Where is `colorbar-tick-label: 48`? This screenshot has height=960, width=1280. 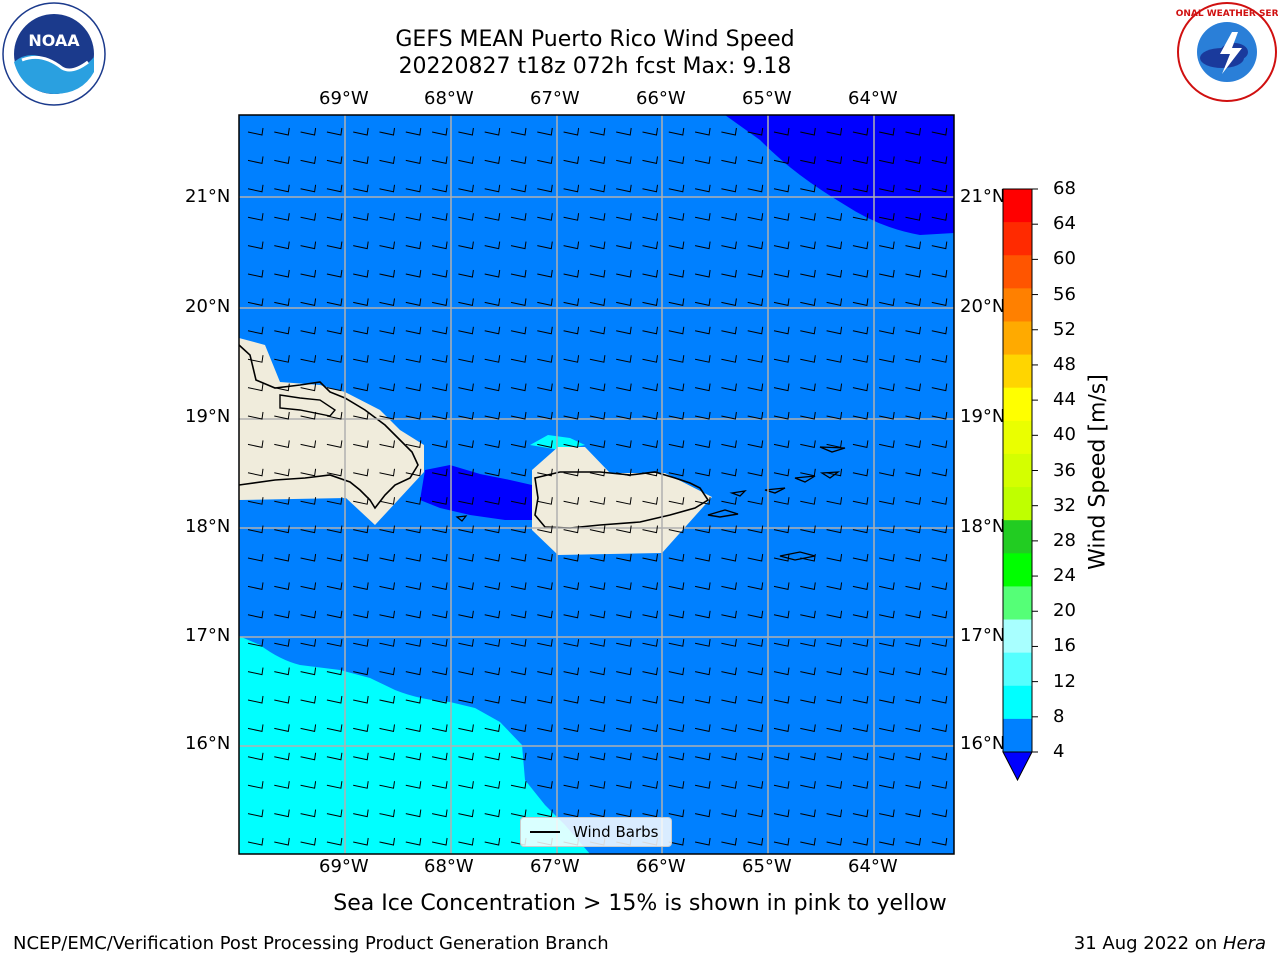 colorbar-tick-label: 48 is located at coordinates (1064, 364).